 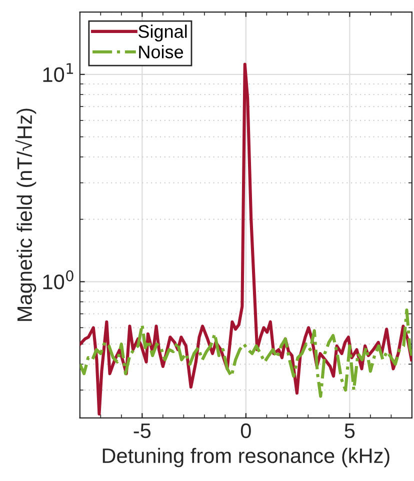 I want to click on x-tick-label: 0, so click(x=245, y=430).